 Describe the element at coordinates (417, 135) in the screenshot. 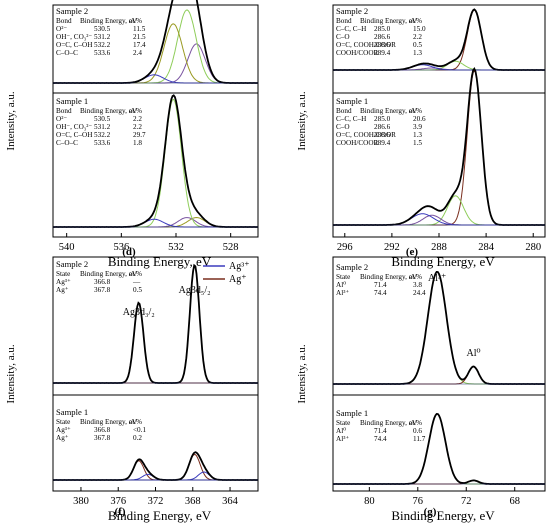

I see `table-atomic-percent: 1.3` at that location.